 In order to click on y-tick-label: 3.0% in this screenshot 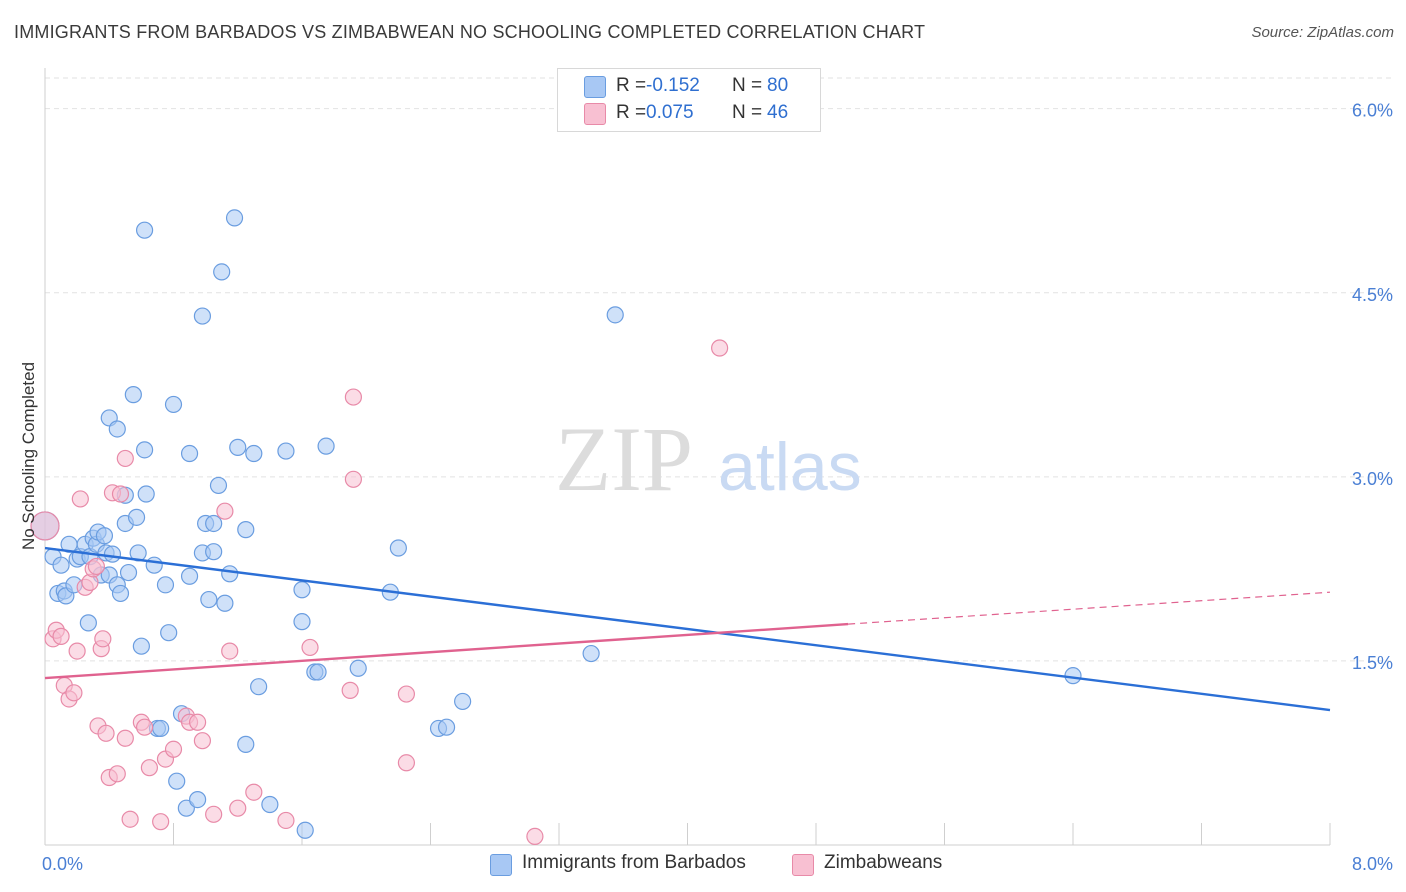, I will do `click(1372, 479)`.